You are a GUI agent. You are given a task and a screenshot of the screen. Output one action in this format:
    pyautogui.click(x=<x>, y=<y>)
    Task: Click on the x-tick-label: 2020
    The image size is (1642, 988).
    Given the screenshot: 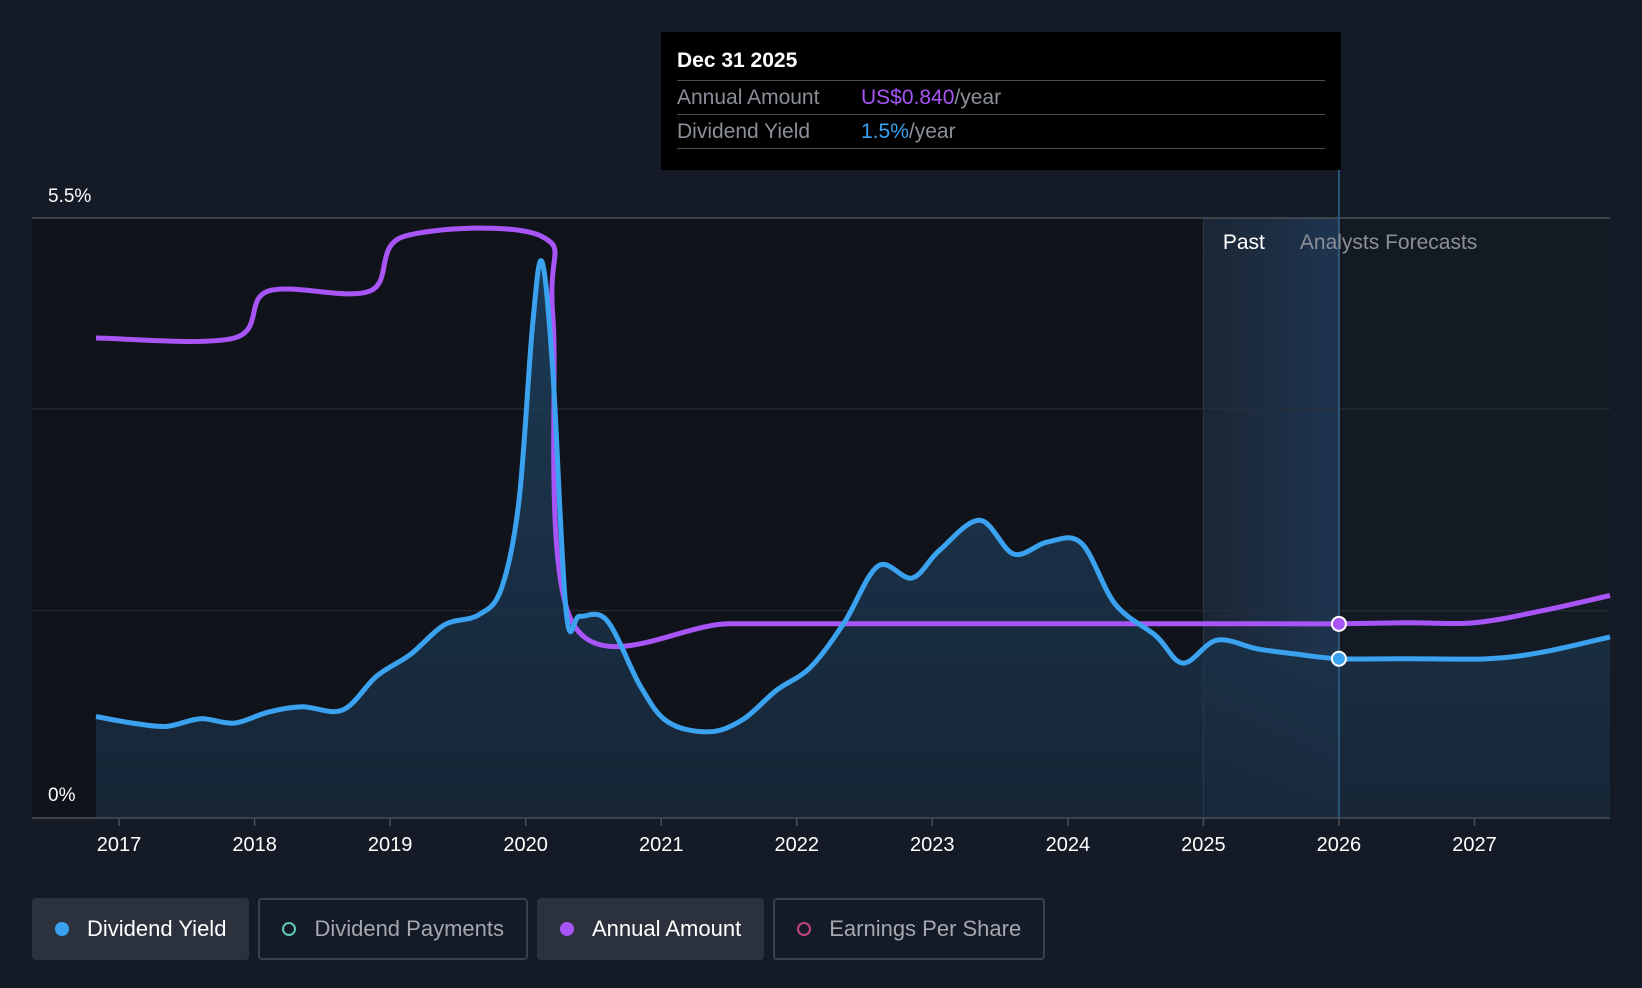 What is the action you would take?
    pyautogui.click(x=525, y=845)
    